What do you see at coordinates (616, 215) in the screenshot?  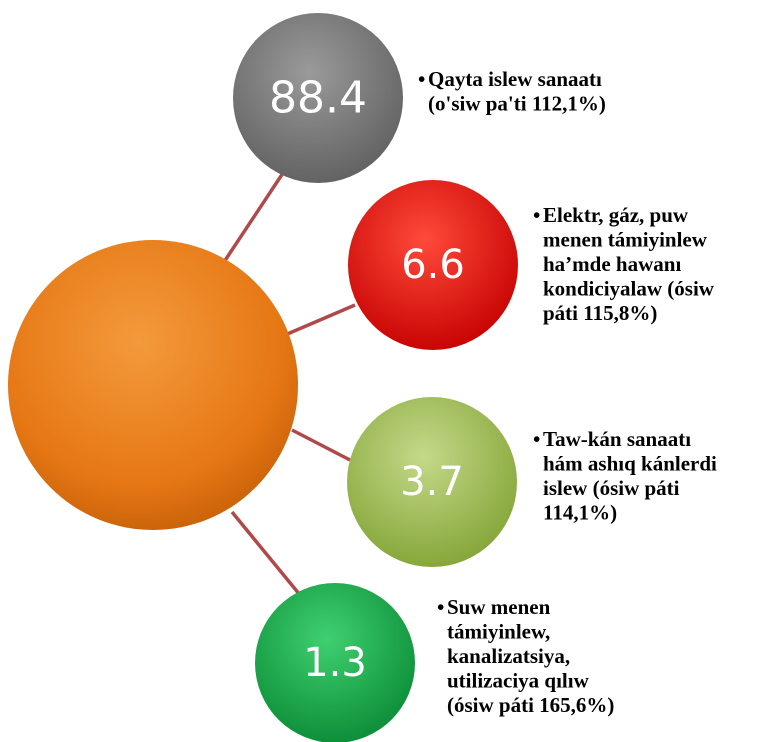 I see `node-label: Elektr, gáz, puw` at bounding box center [616, 215].